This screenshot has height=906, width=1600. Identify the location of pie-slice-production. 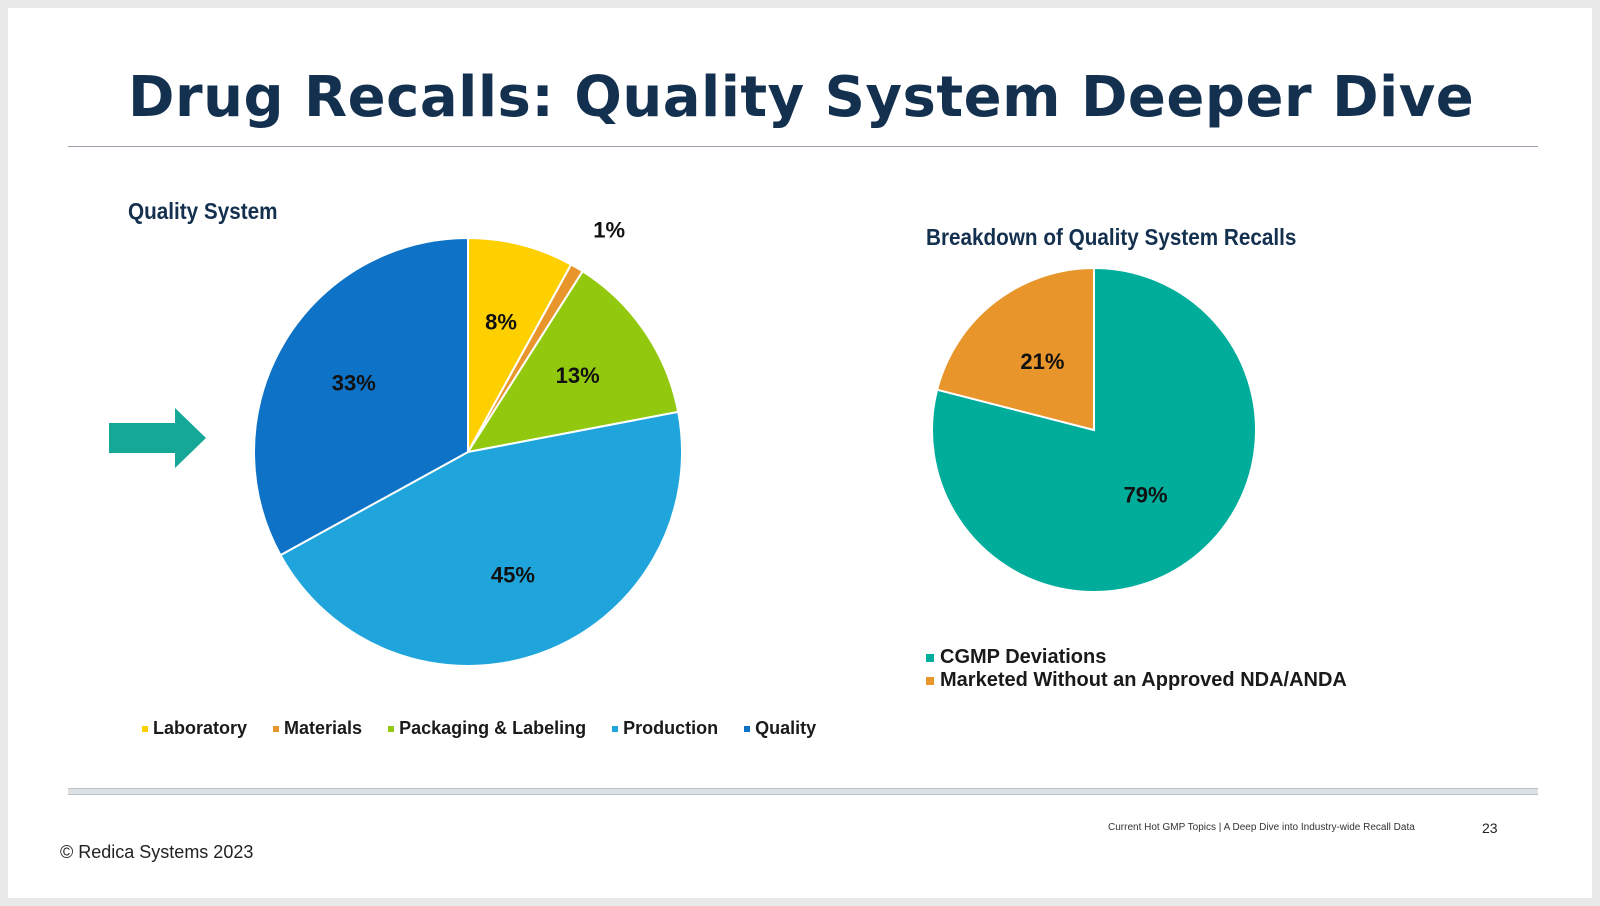
(481, 539).